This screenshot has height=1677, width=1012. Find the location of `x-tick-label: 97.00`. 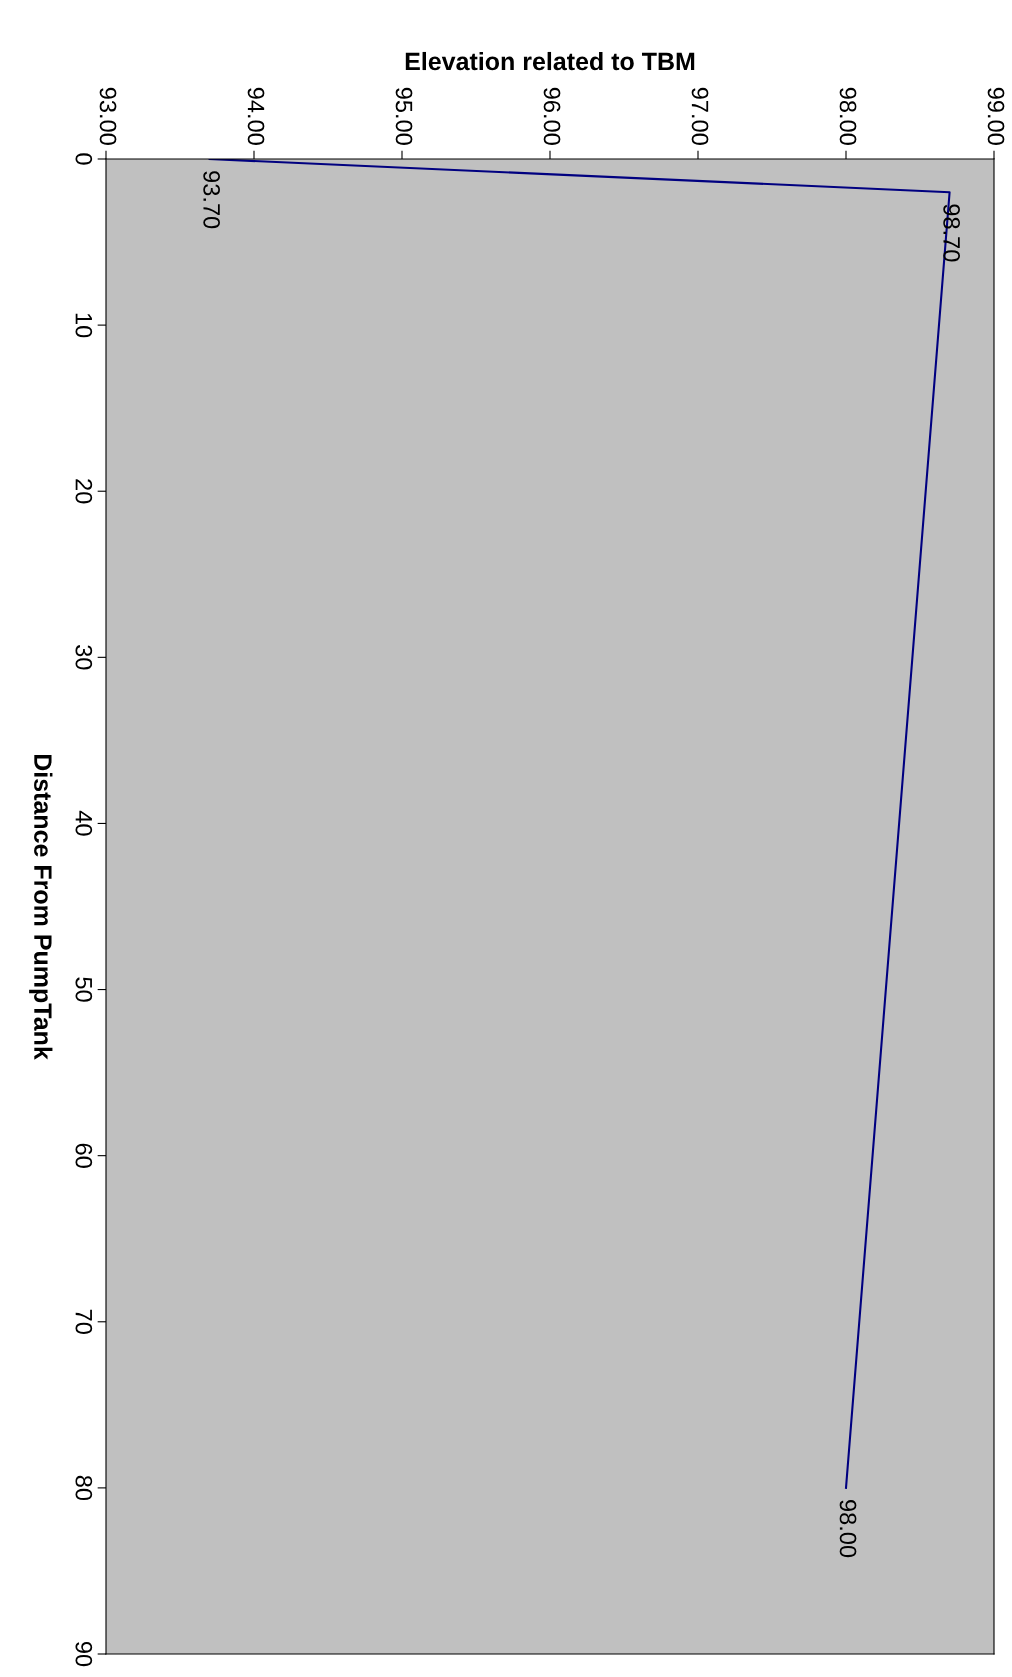

x-tick-label: 97.00 is located at coordinates (700, 116).